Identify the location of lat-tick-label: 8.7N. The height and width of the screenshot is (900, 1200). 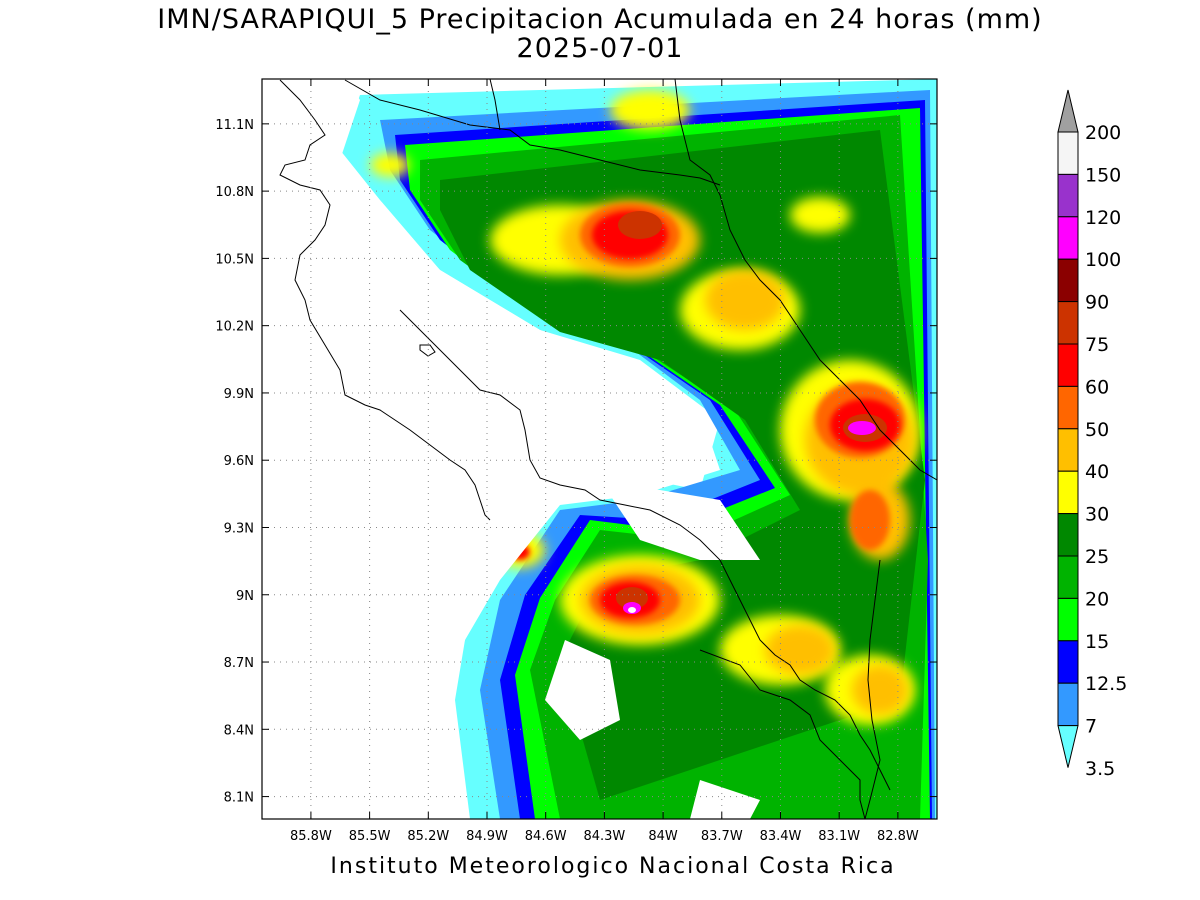
(239, 663).